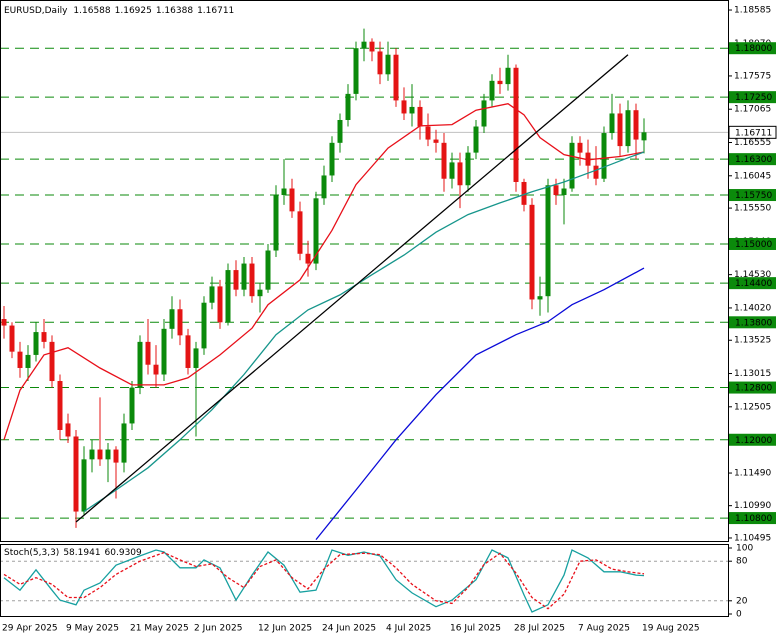  I want to click on y-tick-label: 1.10990, so click(752, 506).